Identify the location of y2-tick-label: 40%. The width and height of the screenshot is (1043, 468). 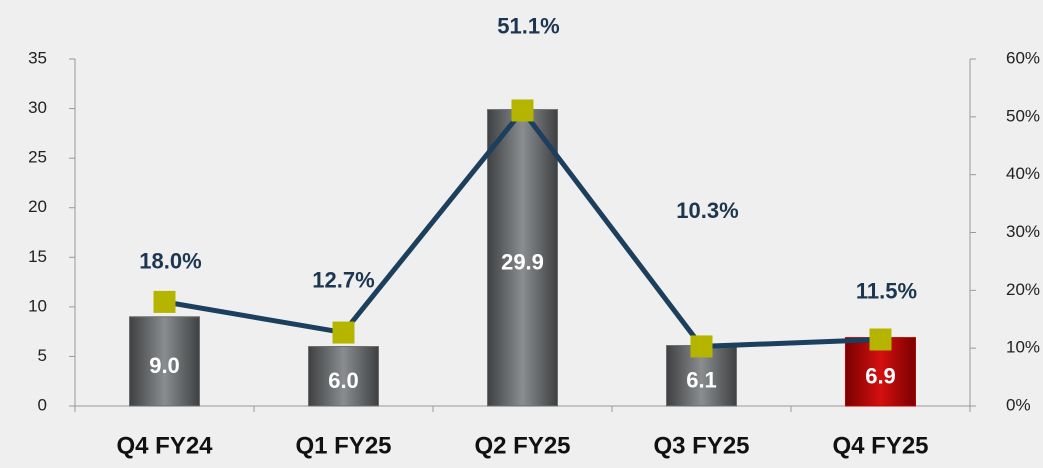
(1023, 173).